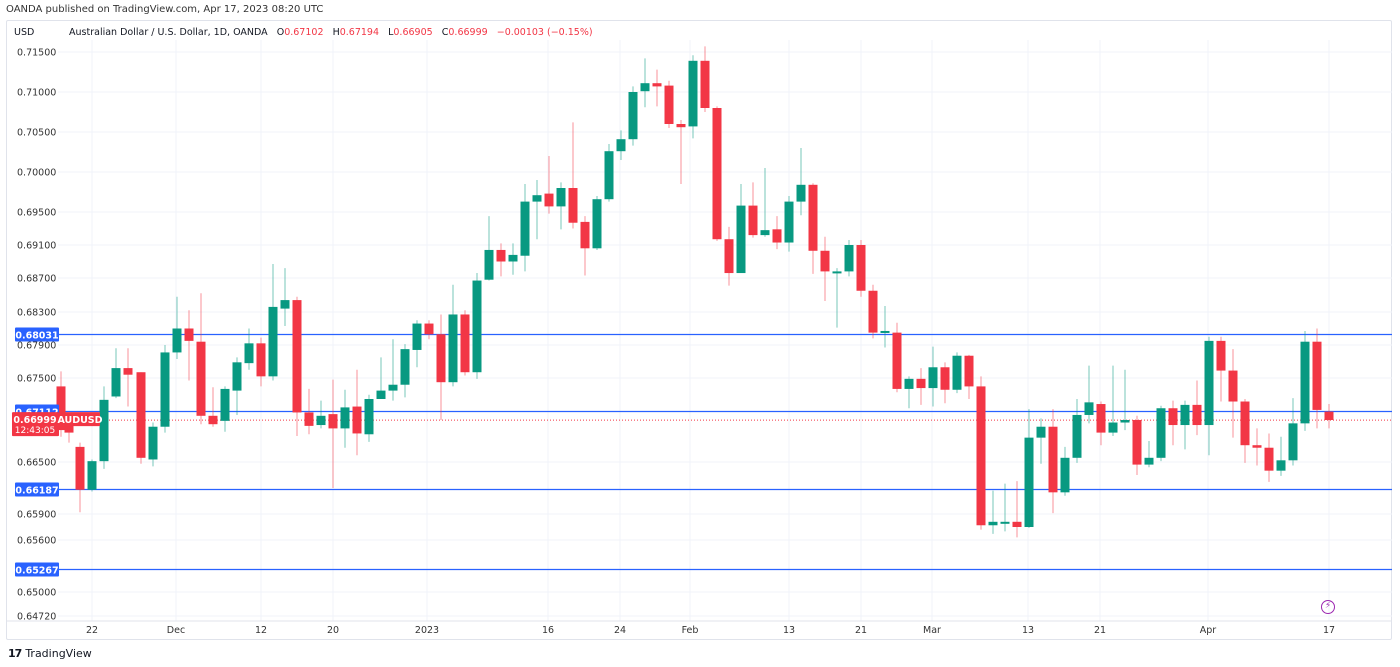  What do you see at coordinates (1208, 630) in the screenshot?
I see `time-tick-label: Apr` at bounding box center [1208, 630].